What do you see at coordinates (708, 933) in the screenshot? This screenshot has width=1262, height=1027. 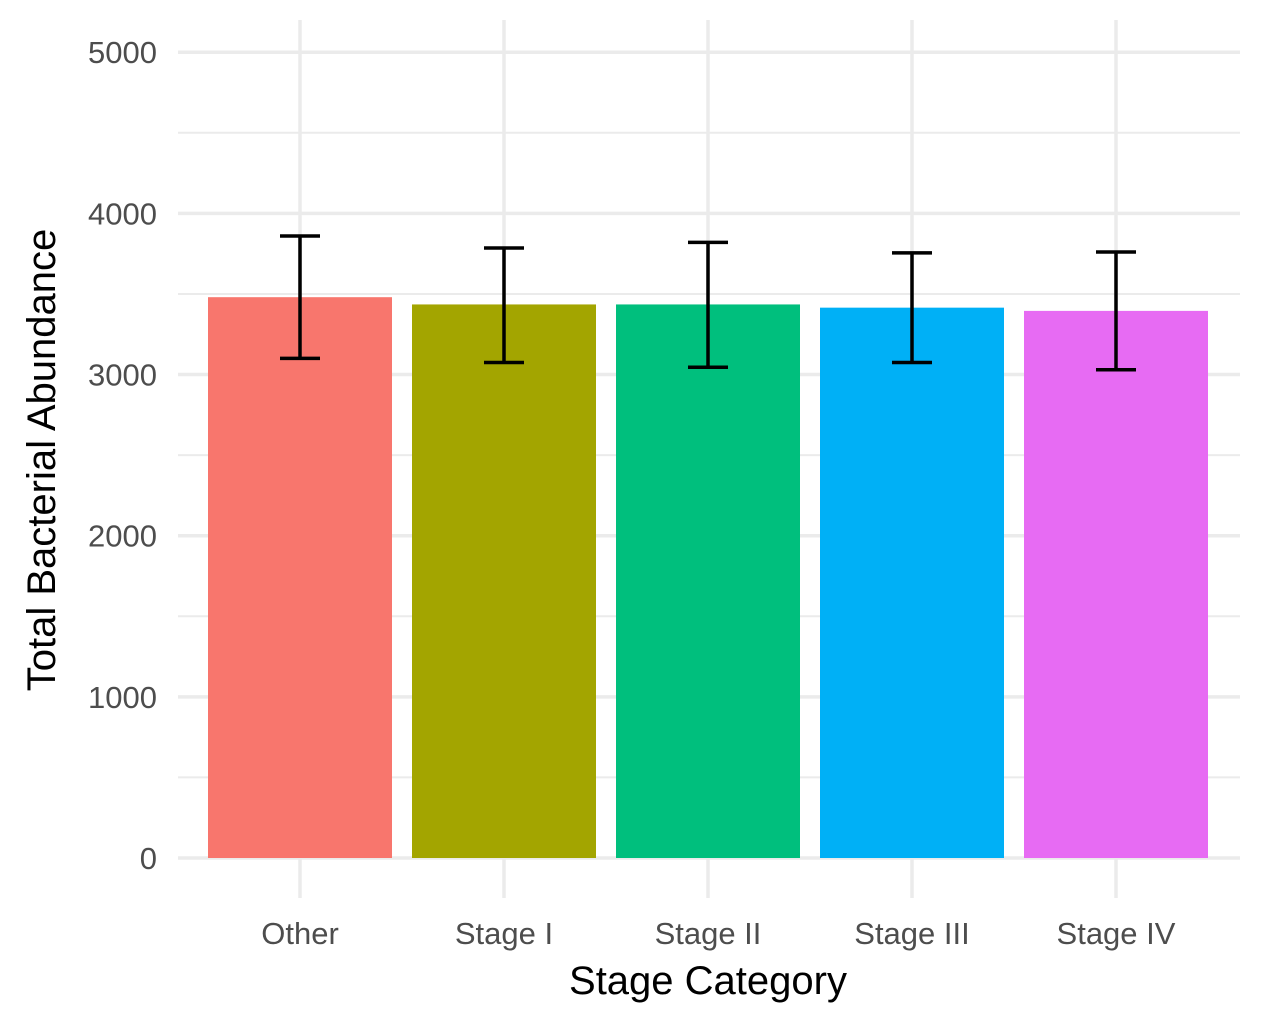 I see `x-tick-label: Stage II` at bounding box center [708, 933].